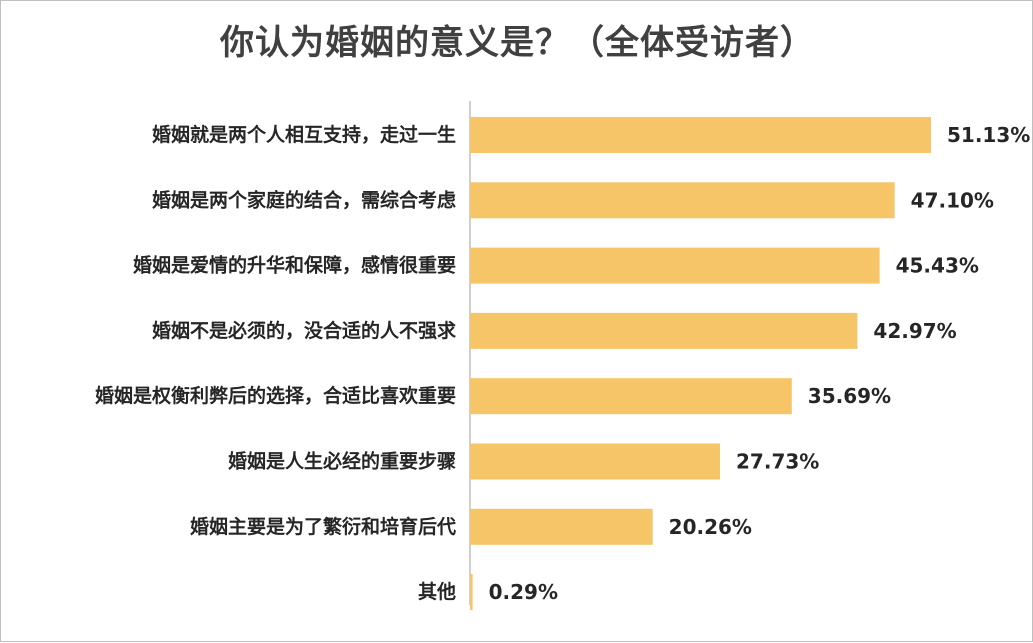 This screenshot has height=643, width=1033. Describe the element at coordinates (914, 331) in the screenshot. I see `value-label: 42.97%` at that location.